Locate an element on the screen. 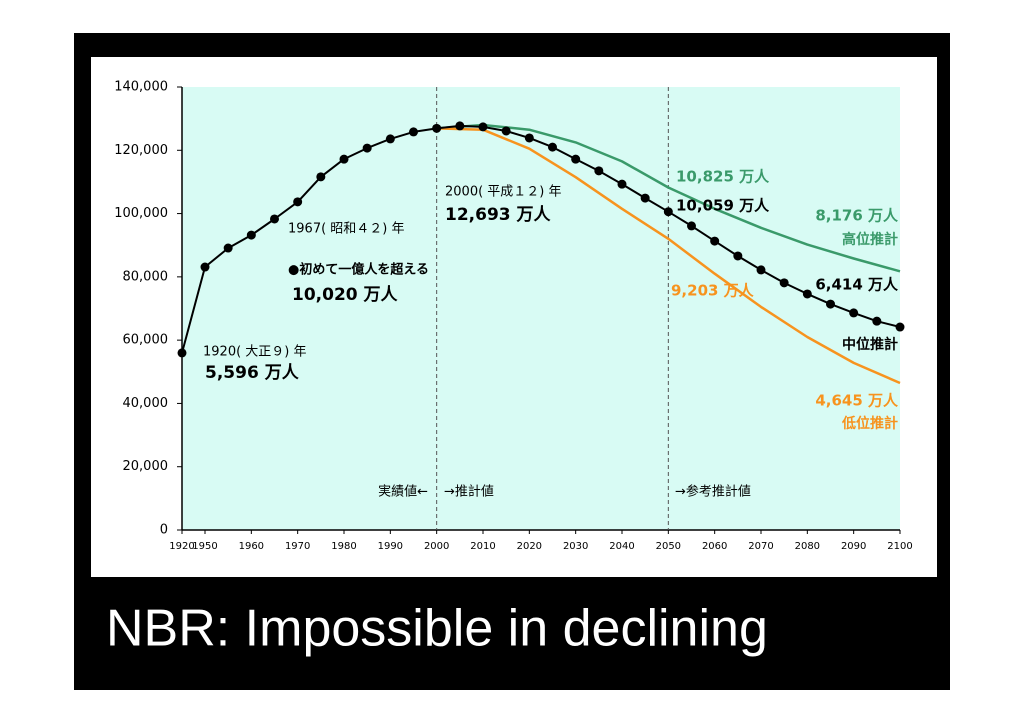 The width and height of the screenshot is (1024, 724). y-tick-label: 0 is located at coordinates (164, 530).